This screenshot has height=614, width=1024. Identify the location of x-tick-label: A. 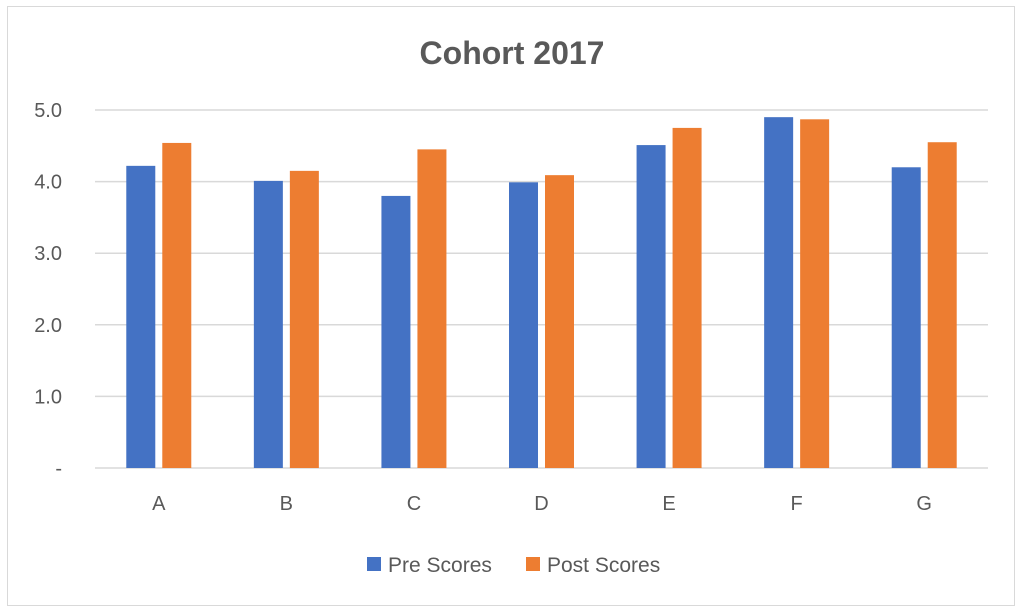
(159, 504).